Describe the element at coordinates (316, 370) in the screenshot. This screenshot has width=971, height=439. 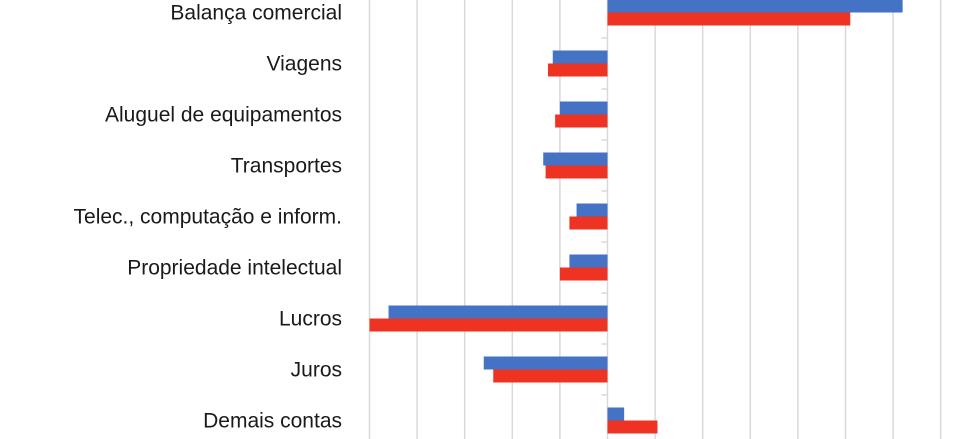
I see `category-label: Juros` at that location.